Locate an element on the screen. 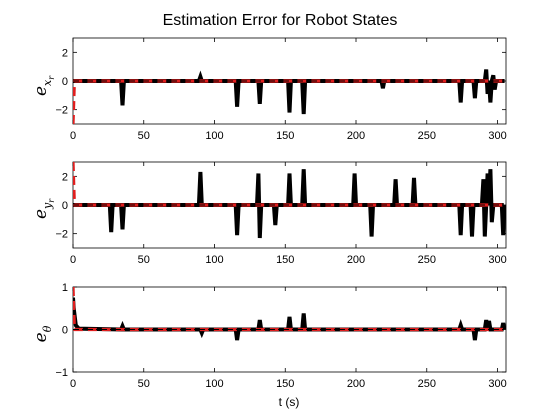 The height and width of the screenshot is (420, 560). y-tick-label: 1 is located at coordinates (65, 288).